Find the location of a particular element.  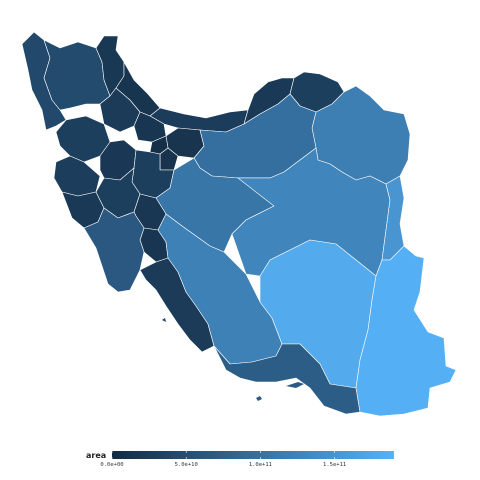

map-legend: area 0.0e+00 5.0e+10 1.0e+11 1.5e+11 is located at coordinates (240, 459).